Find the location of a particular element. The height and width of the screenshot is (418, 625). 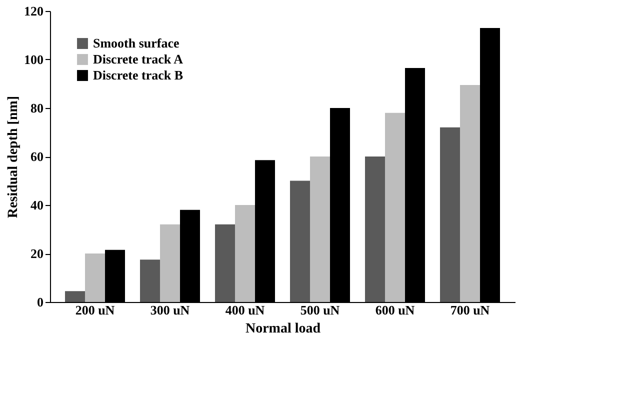

x-tick-label: 600 uN is located at coordinates (395, 310).